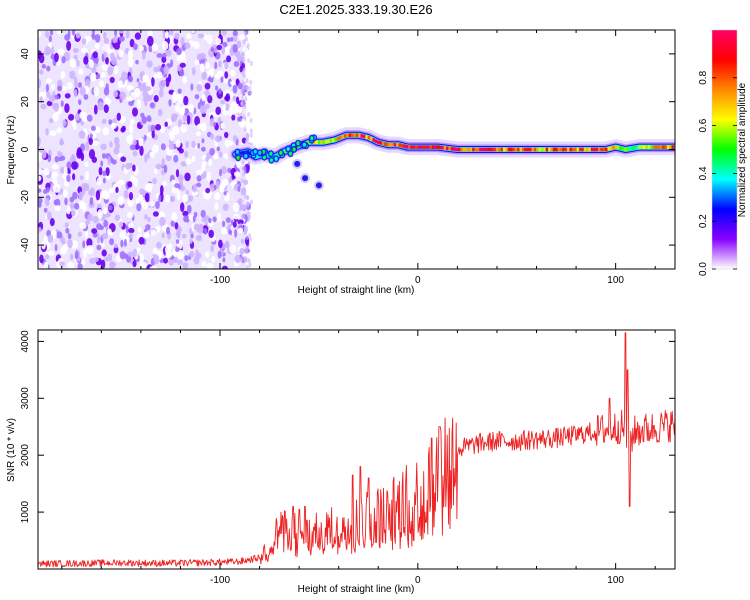  I want to click on colorbar-frame, so click(724, 149).